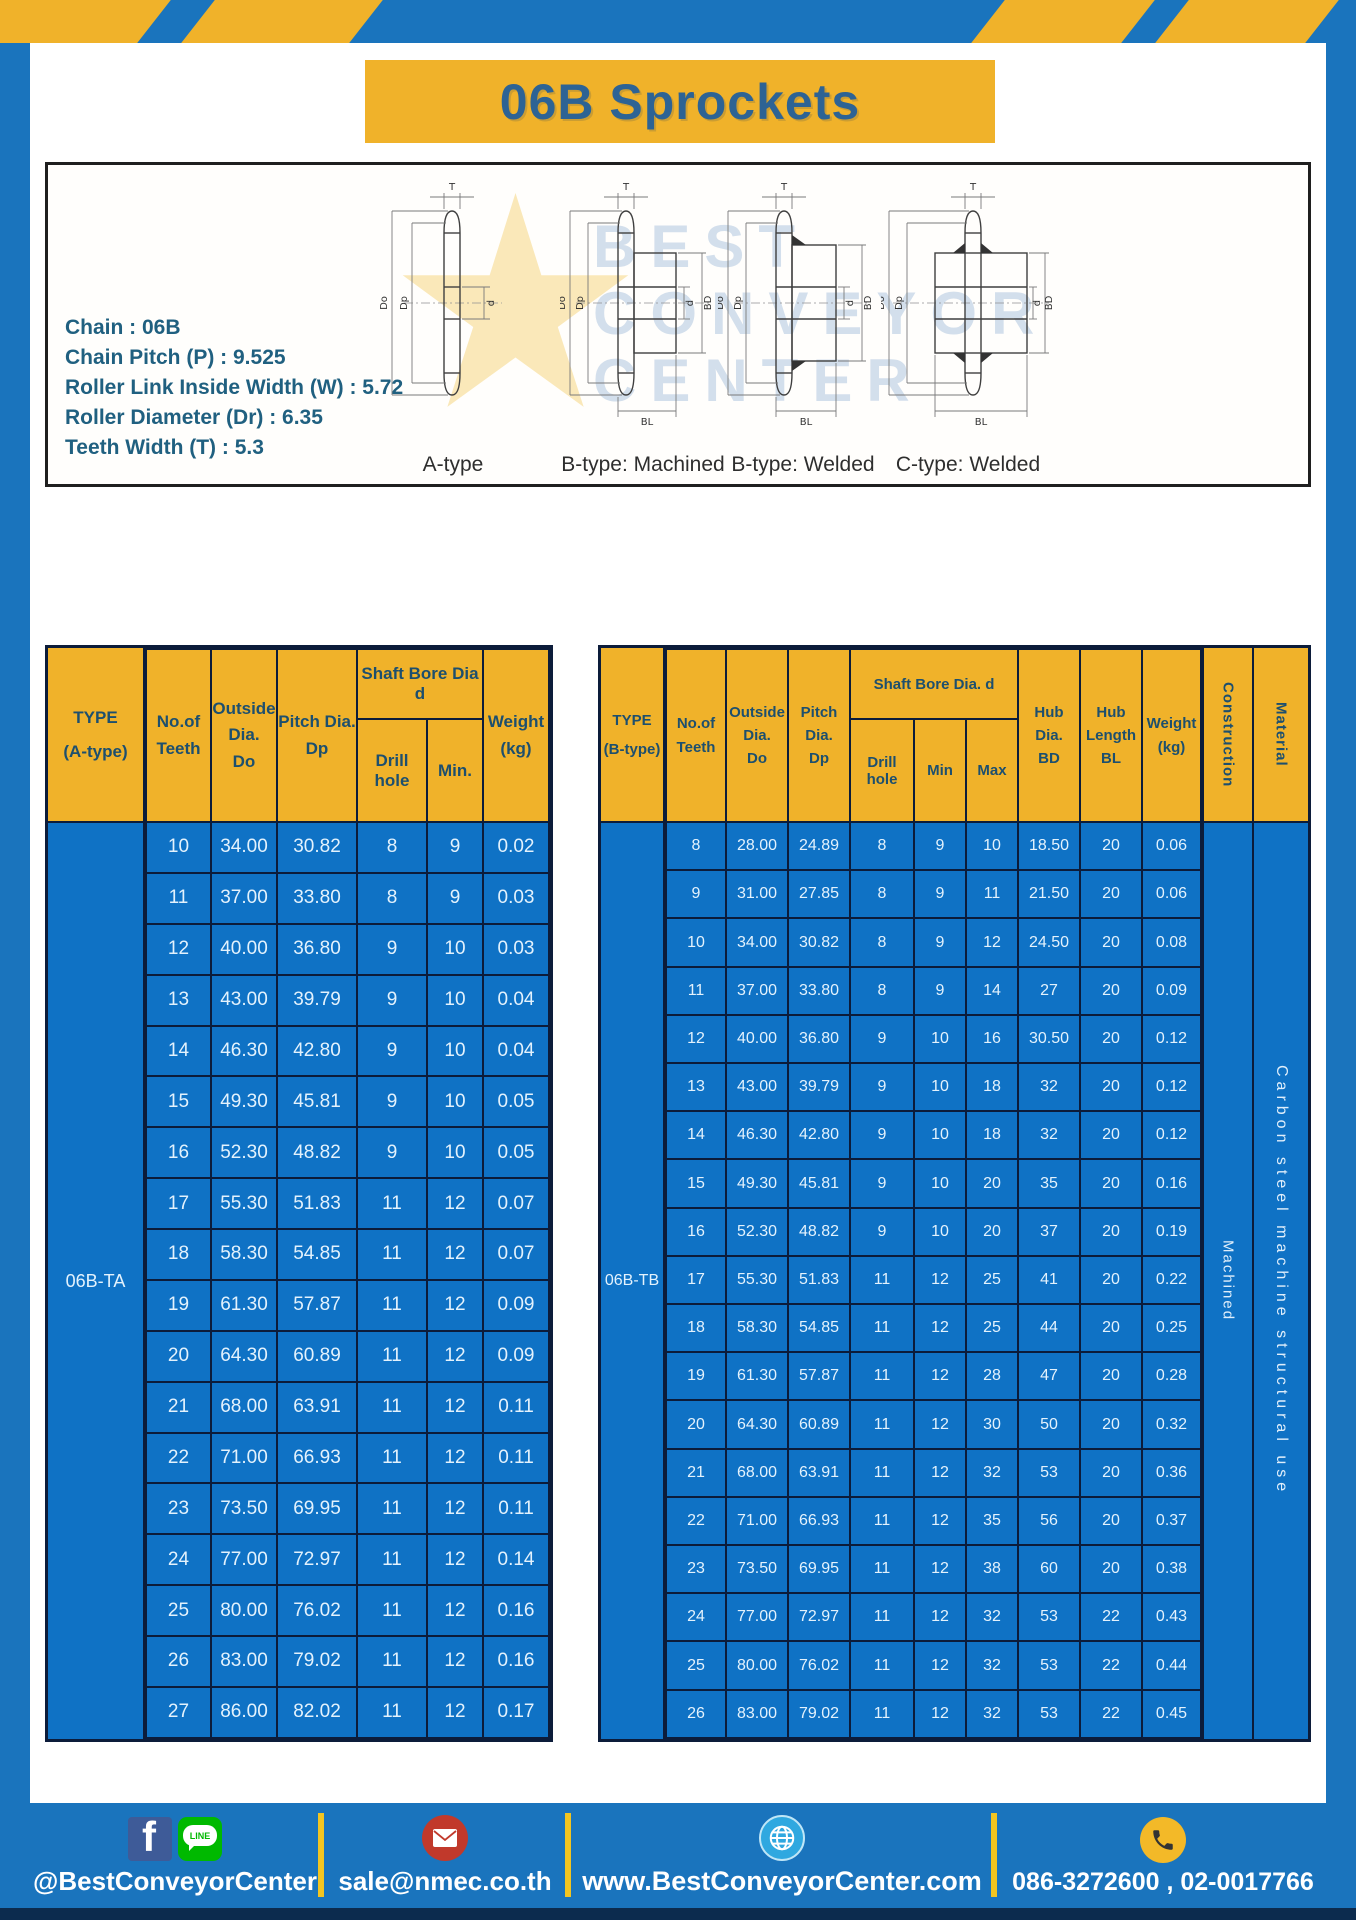  I want to click on table-cell: 37, so click(1049, 1231).